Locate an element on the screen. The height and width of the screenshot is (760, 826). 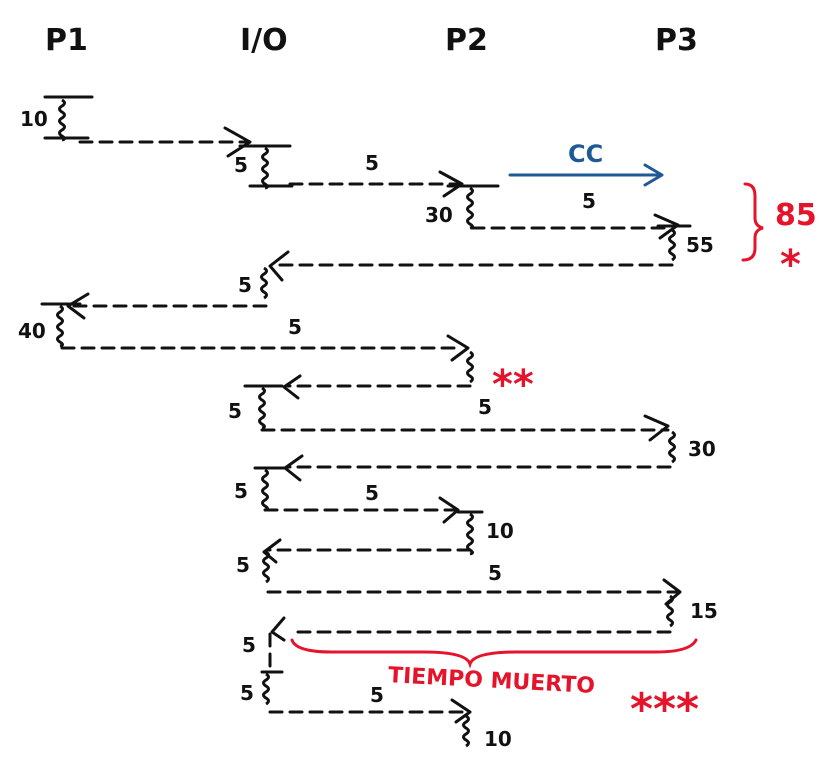
column-label-p3: P3 is located at coordinates (676, 40).